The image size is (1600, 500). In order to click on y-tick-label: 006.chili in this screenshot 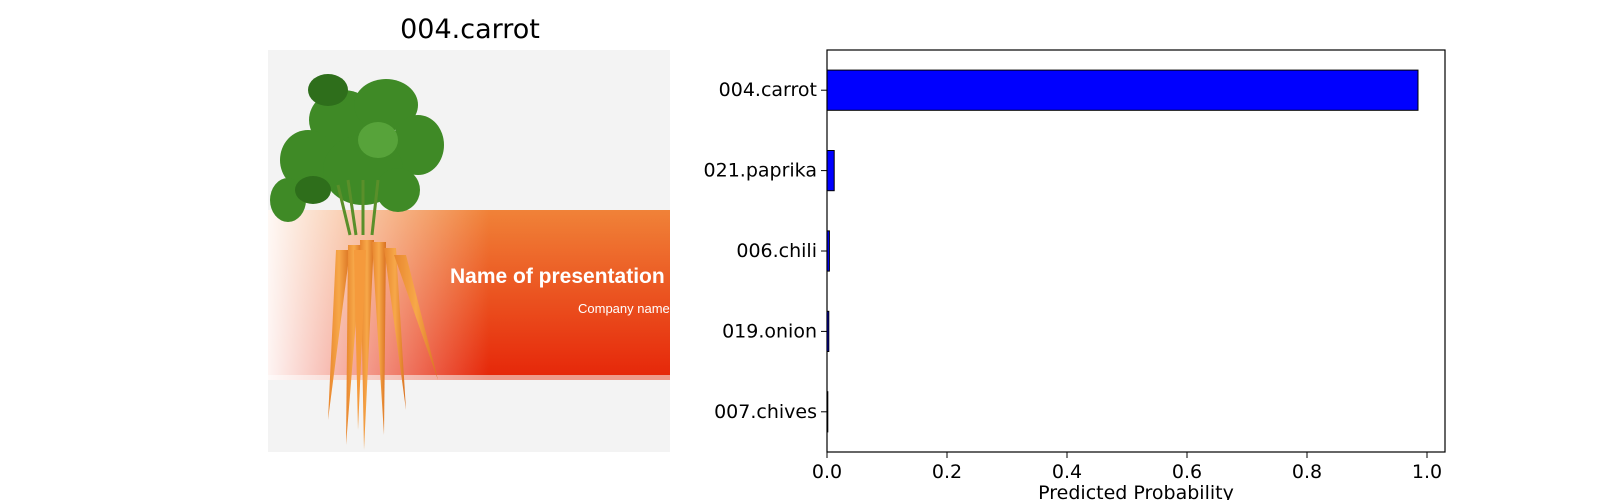, I will do `click(776, 251)`.